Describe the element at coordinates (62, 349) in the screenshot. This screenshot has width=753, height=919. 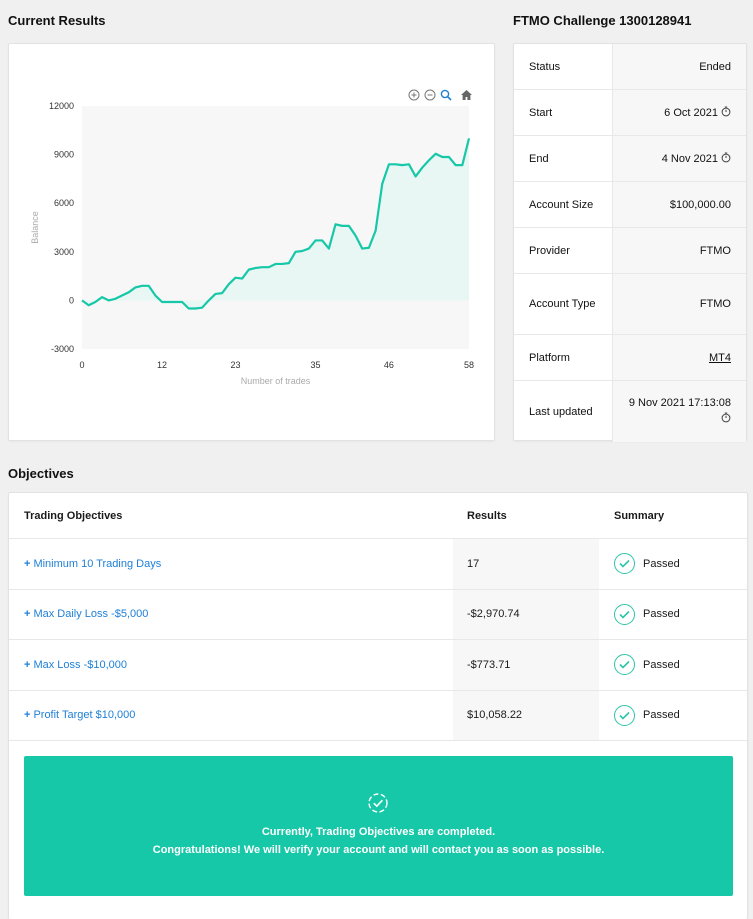
I see `y-tick-label: -3000` at that location.